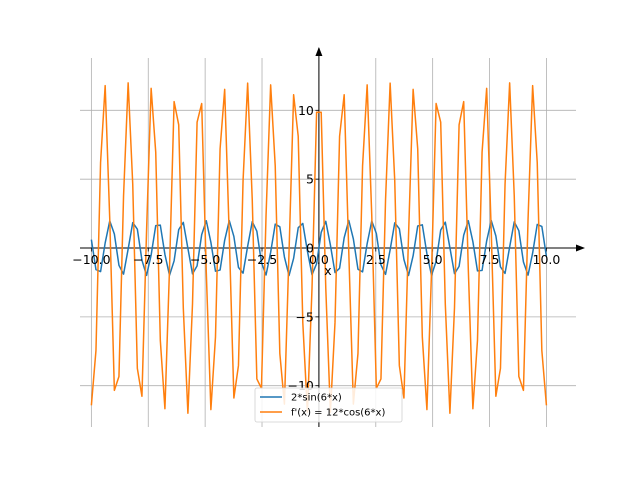 The width and height of the screenshot is (640, 480). I want to click on x-tick-label: 0.0, so click(319, 259).